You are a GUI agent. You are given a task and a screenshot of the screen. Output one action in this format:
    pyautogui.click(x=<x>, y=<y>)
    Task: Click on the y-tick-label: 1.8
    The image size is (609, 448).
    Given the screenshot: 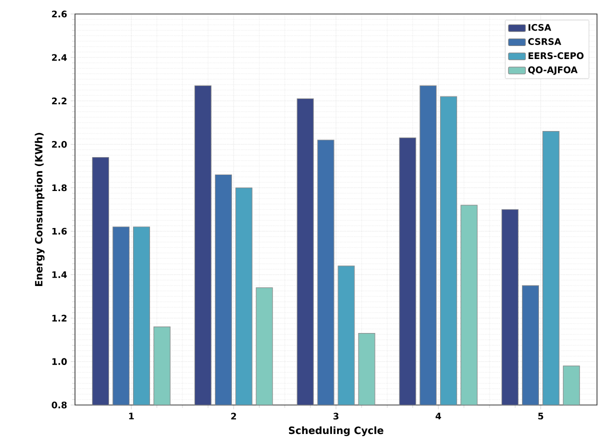 What is the action you would take?
    pyautogui.click(x=59, y=188)
    